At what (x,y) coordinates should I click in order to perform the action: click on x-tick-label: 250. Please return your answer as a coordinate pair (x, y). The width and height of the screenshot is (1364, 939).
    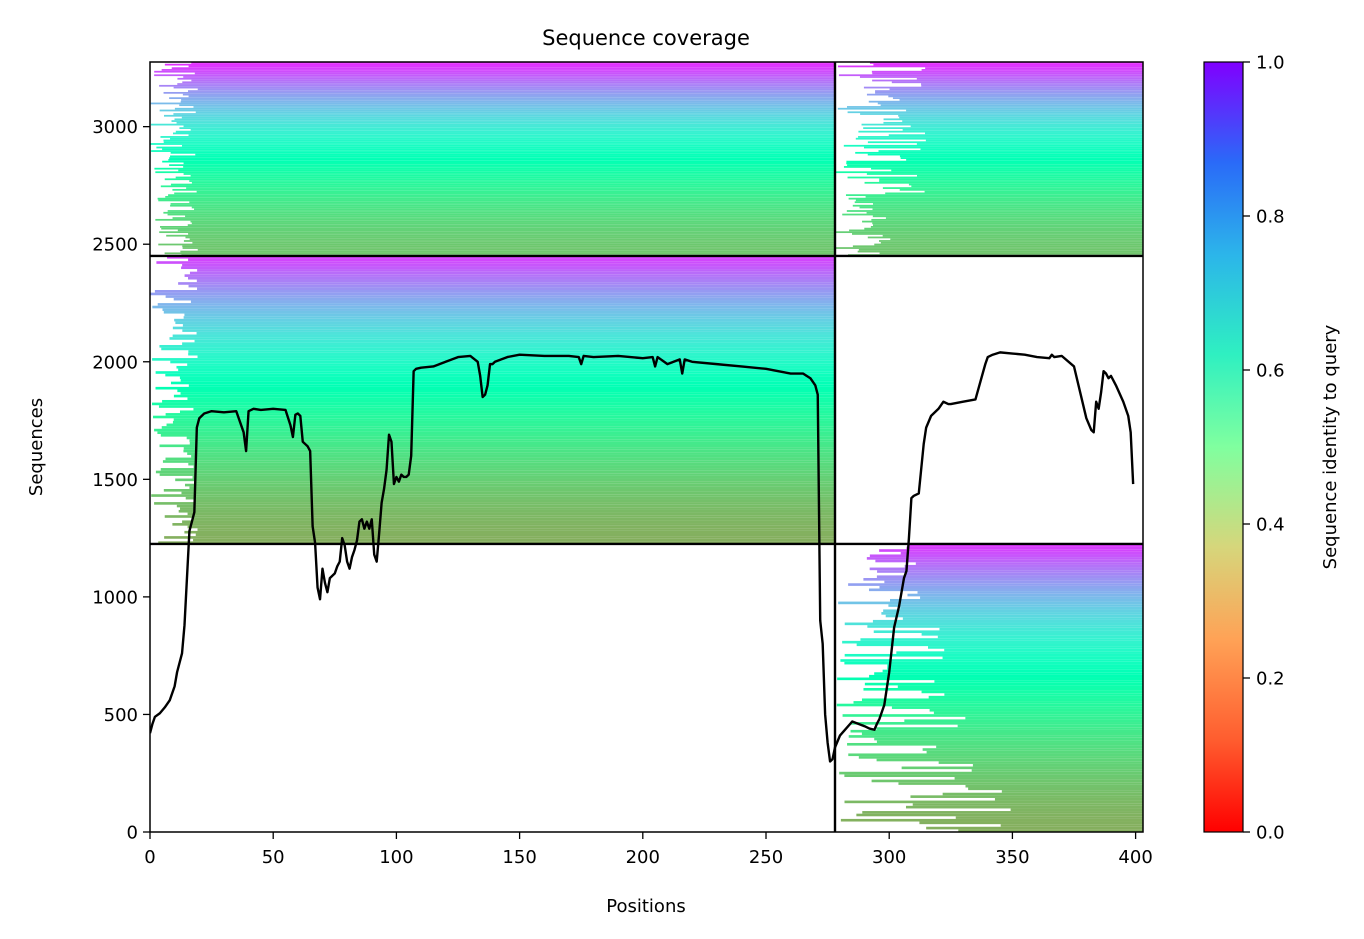
    Looking at the image, I should click on (766, 857).